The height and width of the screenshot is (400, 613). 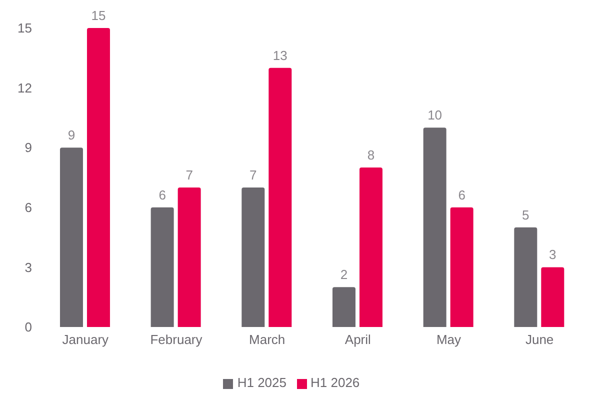 I want to click on y-tick-label: 3, so click(x=28, y=267).